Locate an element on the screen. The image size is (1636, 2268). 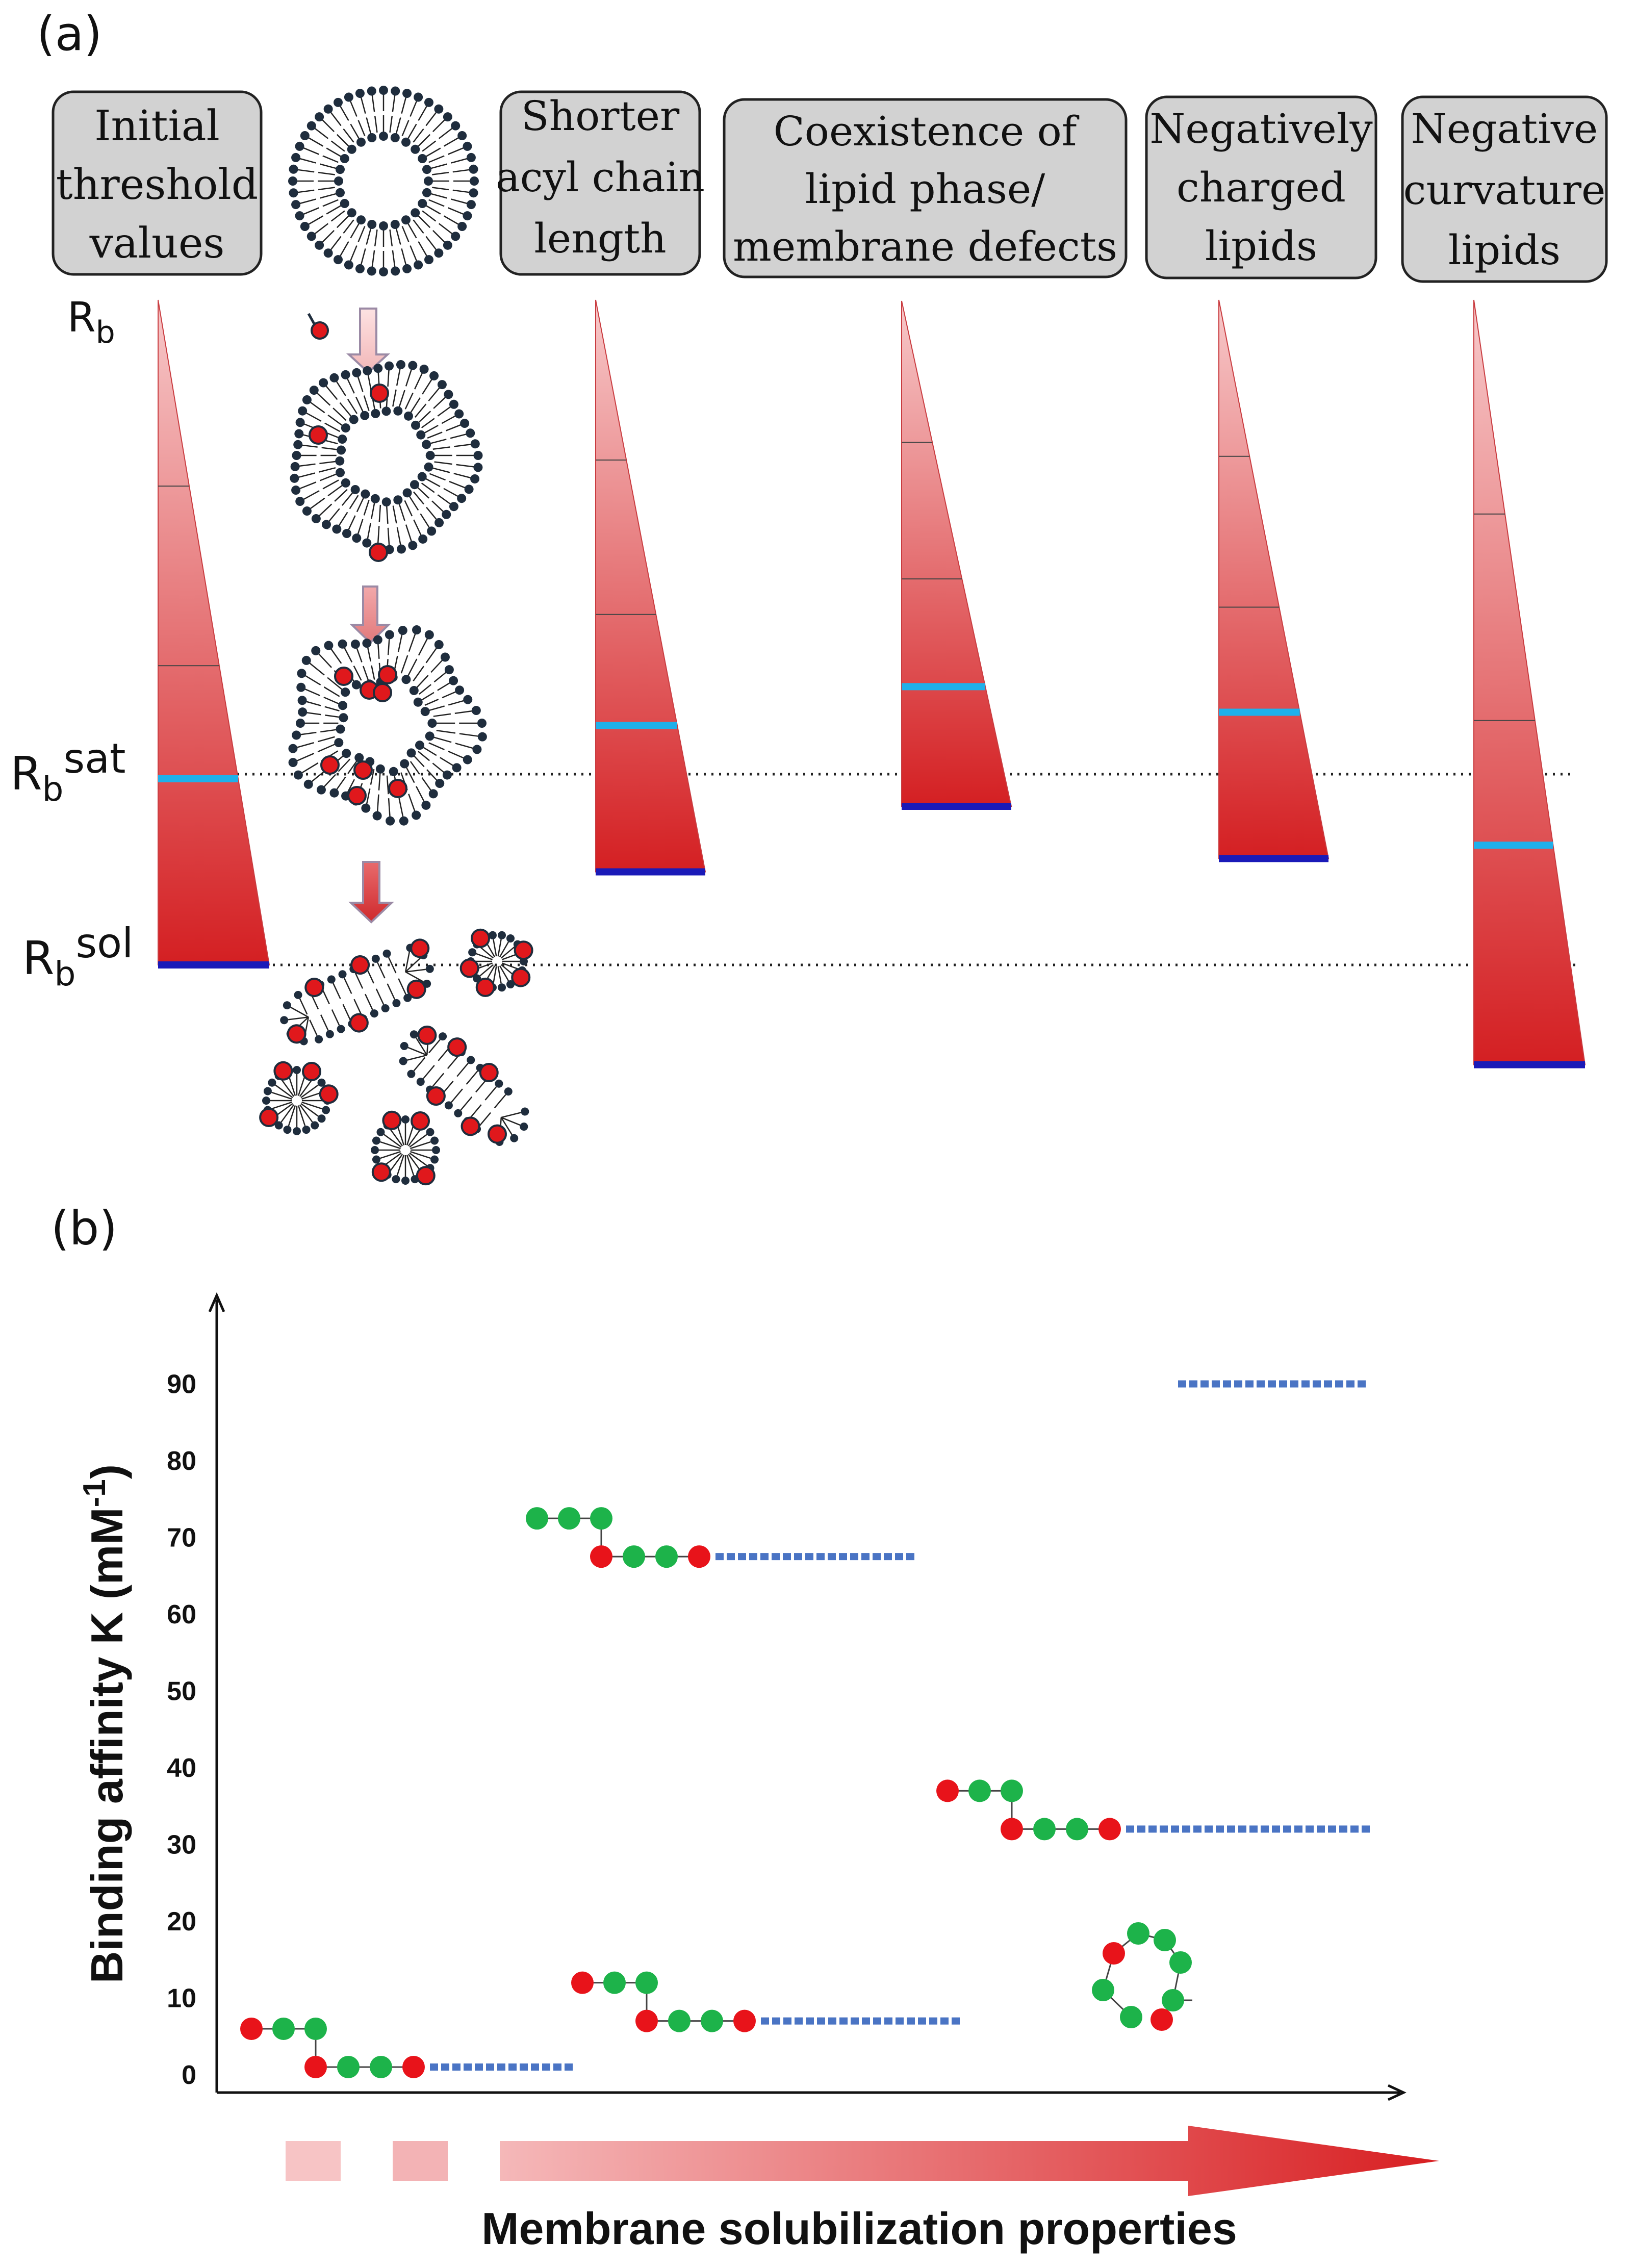
header-box-initial: Initial threshold values is located at coordinates (158, 183).